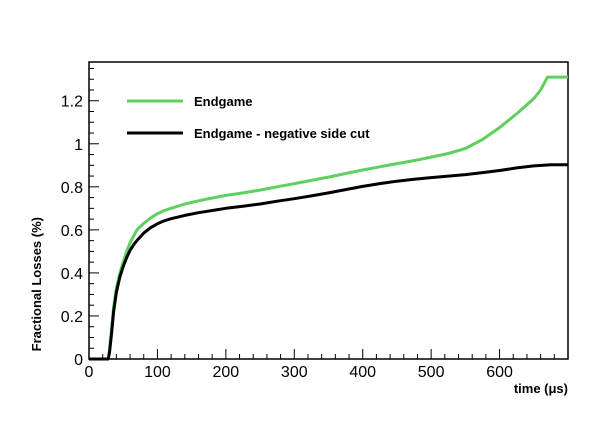 The image size is (598, 424). Describe the element at coordinates (72, 274) in the screenshot. I see `y-tick-label-0.4: 0.4` at that location.